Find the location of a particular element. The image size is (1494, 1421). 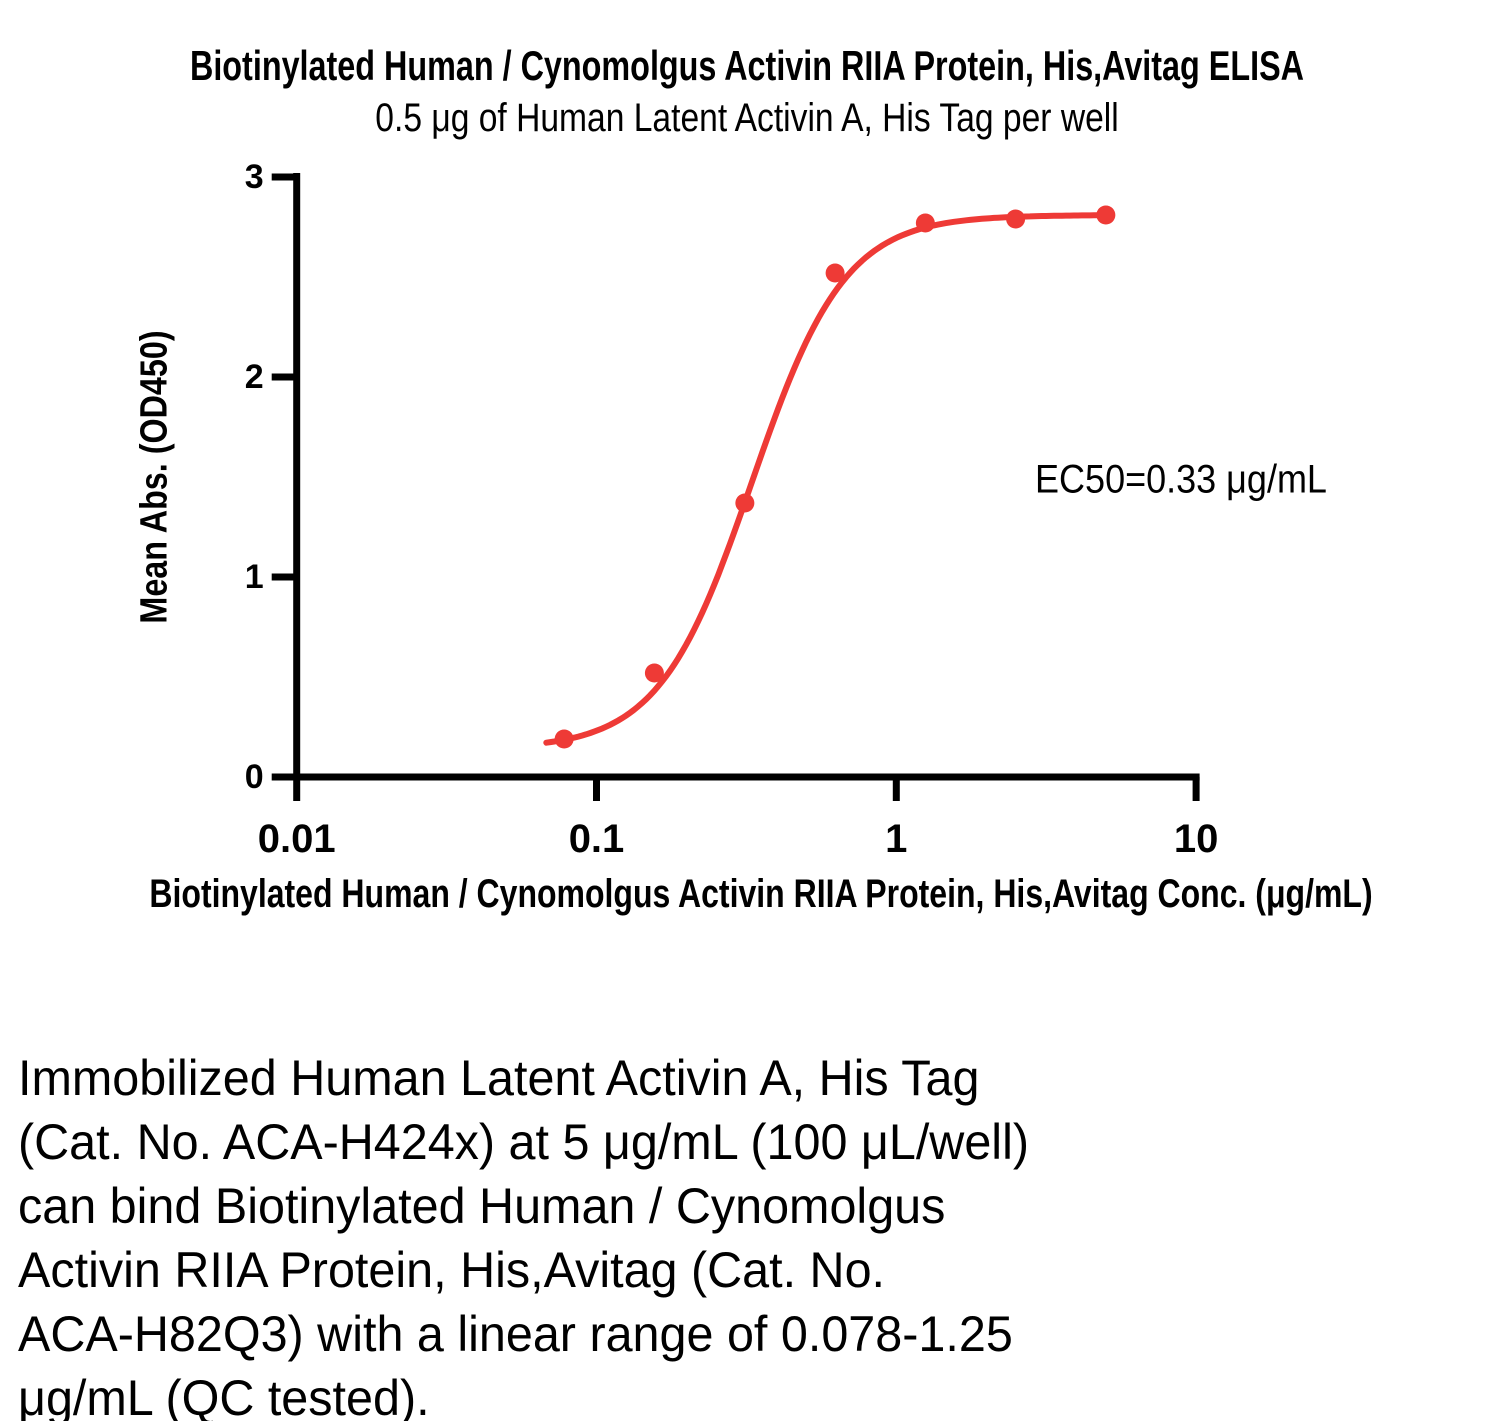

caption-line: can bind Biotinylated Human / Cynomolgus is located at coordinates (482, 1206).